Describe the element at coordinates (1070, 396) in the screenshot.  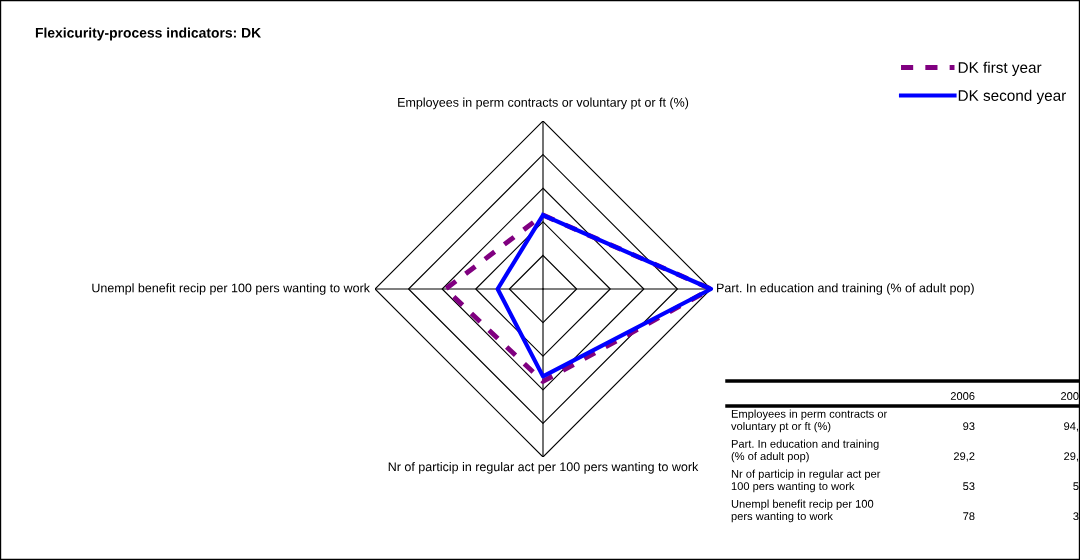
I see `text: 200` at that location.